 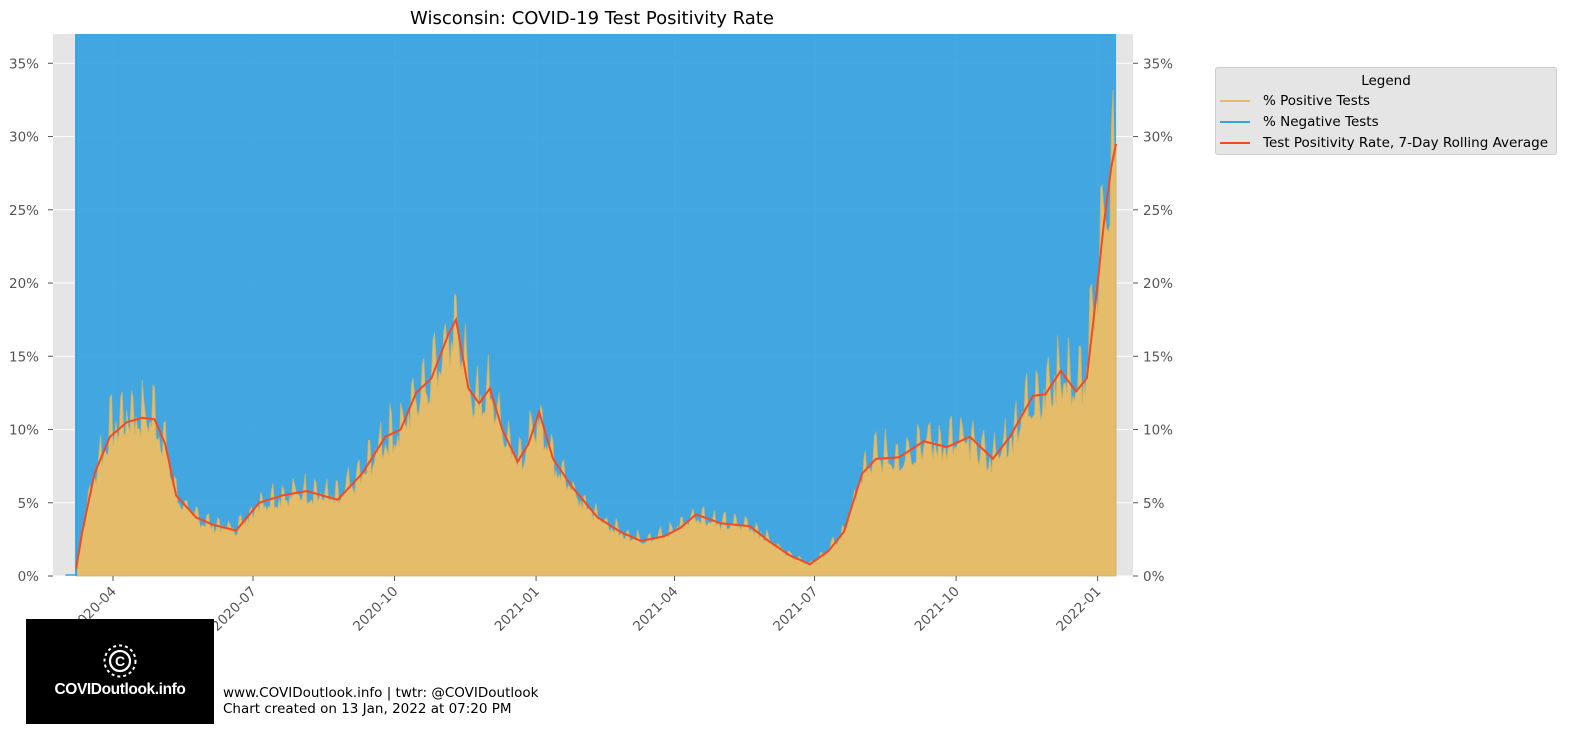 I want to click on x-tick-label: 2022-01, so click(x=1078, y=609).